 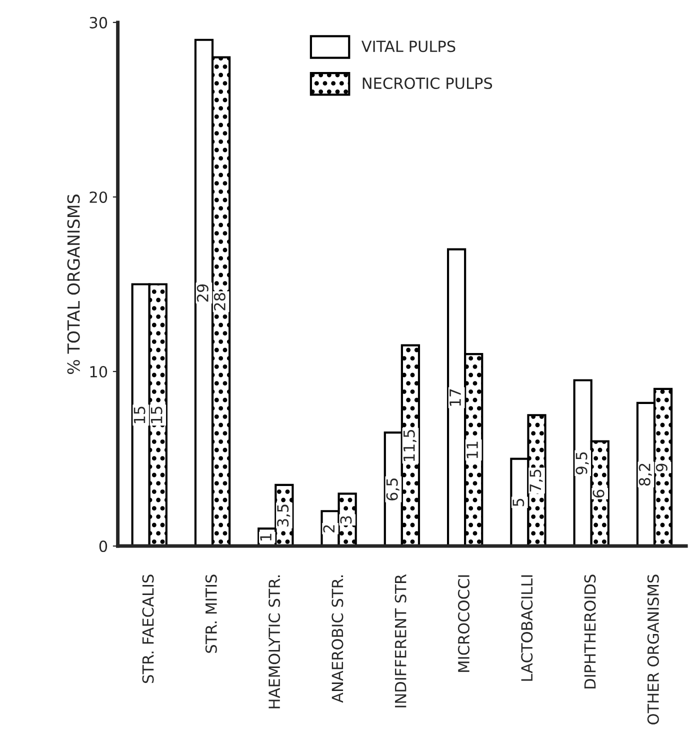 I want to click on data-label: 3, so click(x=346, y=520).